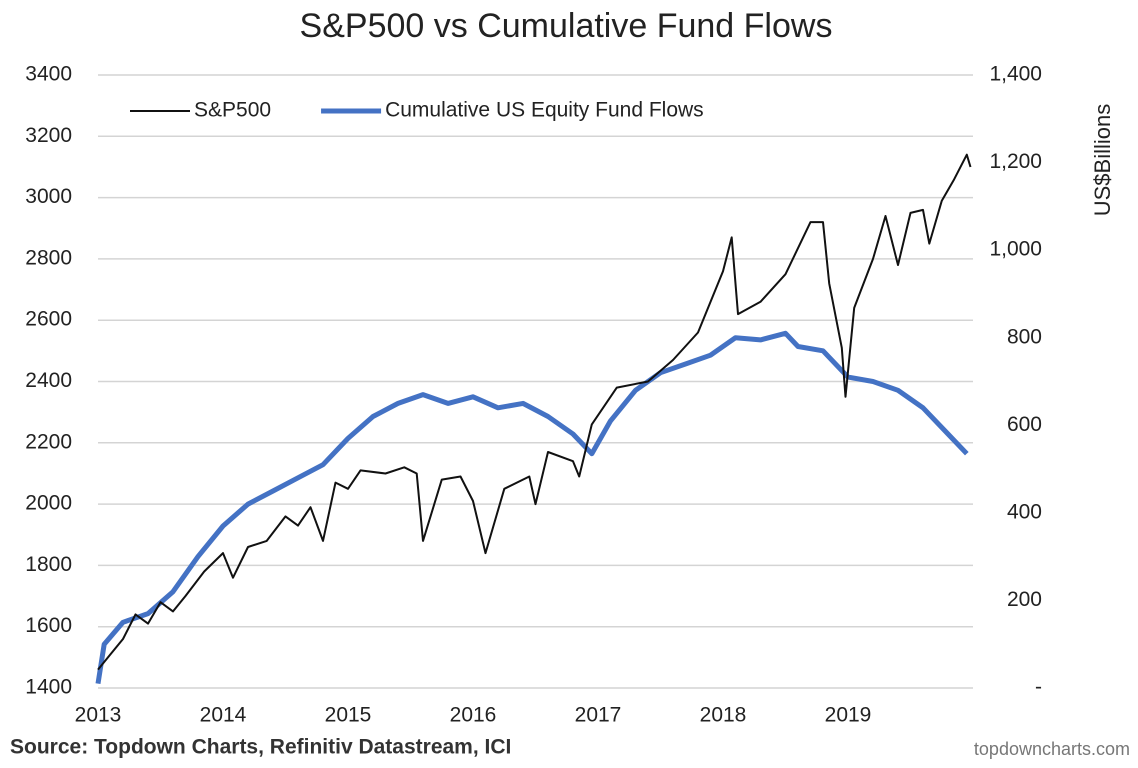 The image size is (1138, 768). Describe the element at coordinates (1052, 749) in the screenshot. I see `watermark: topdowncharts.com` at that location.